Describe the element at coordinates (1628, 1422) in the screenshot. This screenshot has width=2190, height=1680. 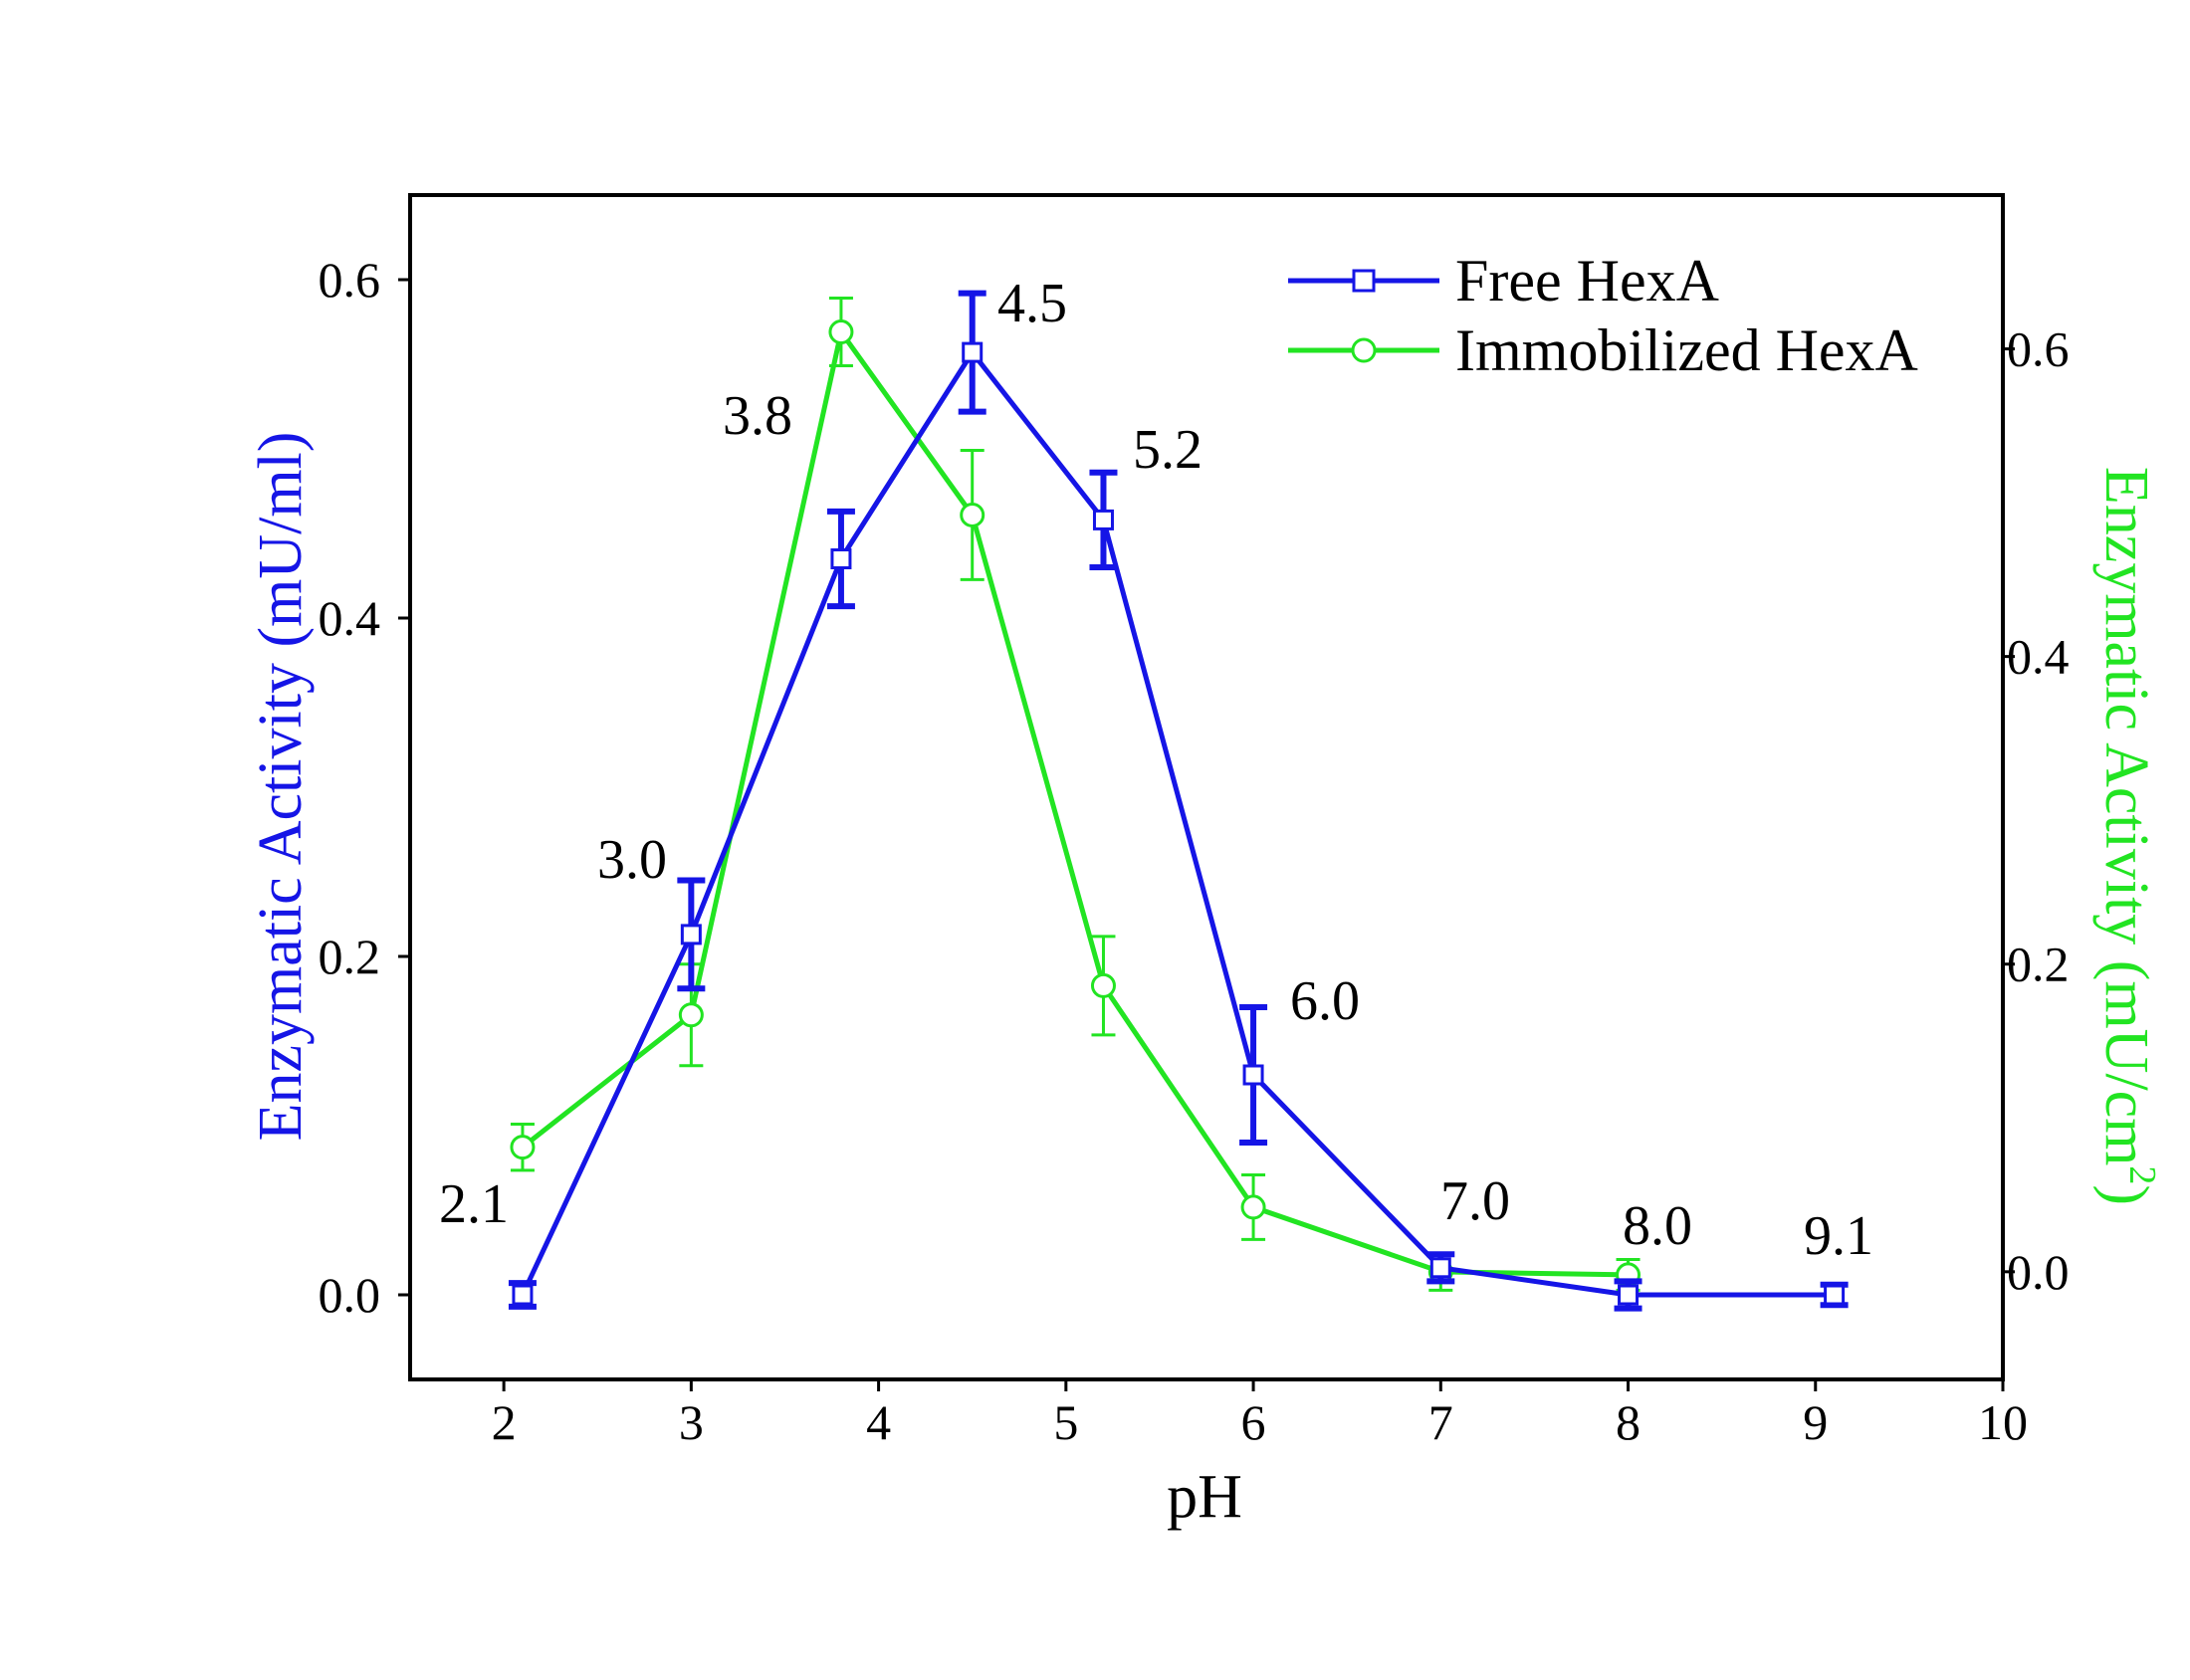
I see `x-tick-label: 8` at that location.